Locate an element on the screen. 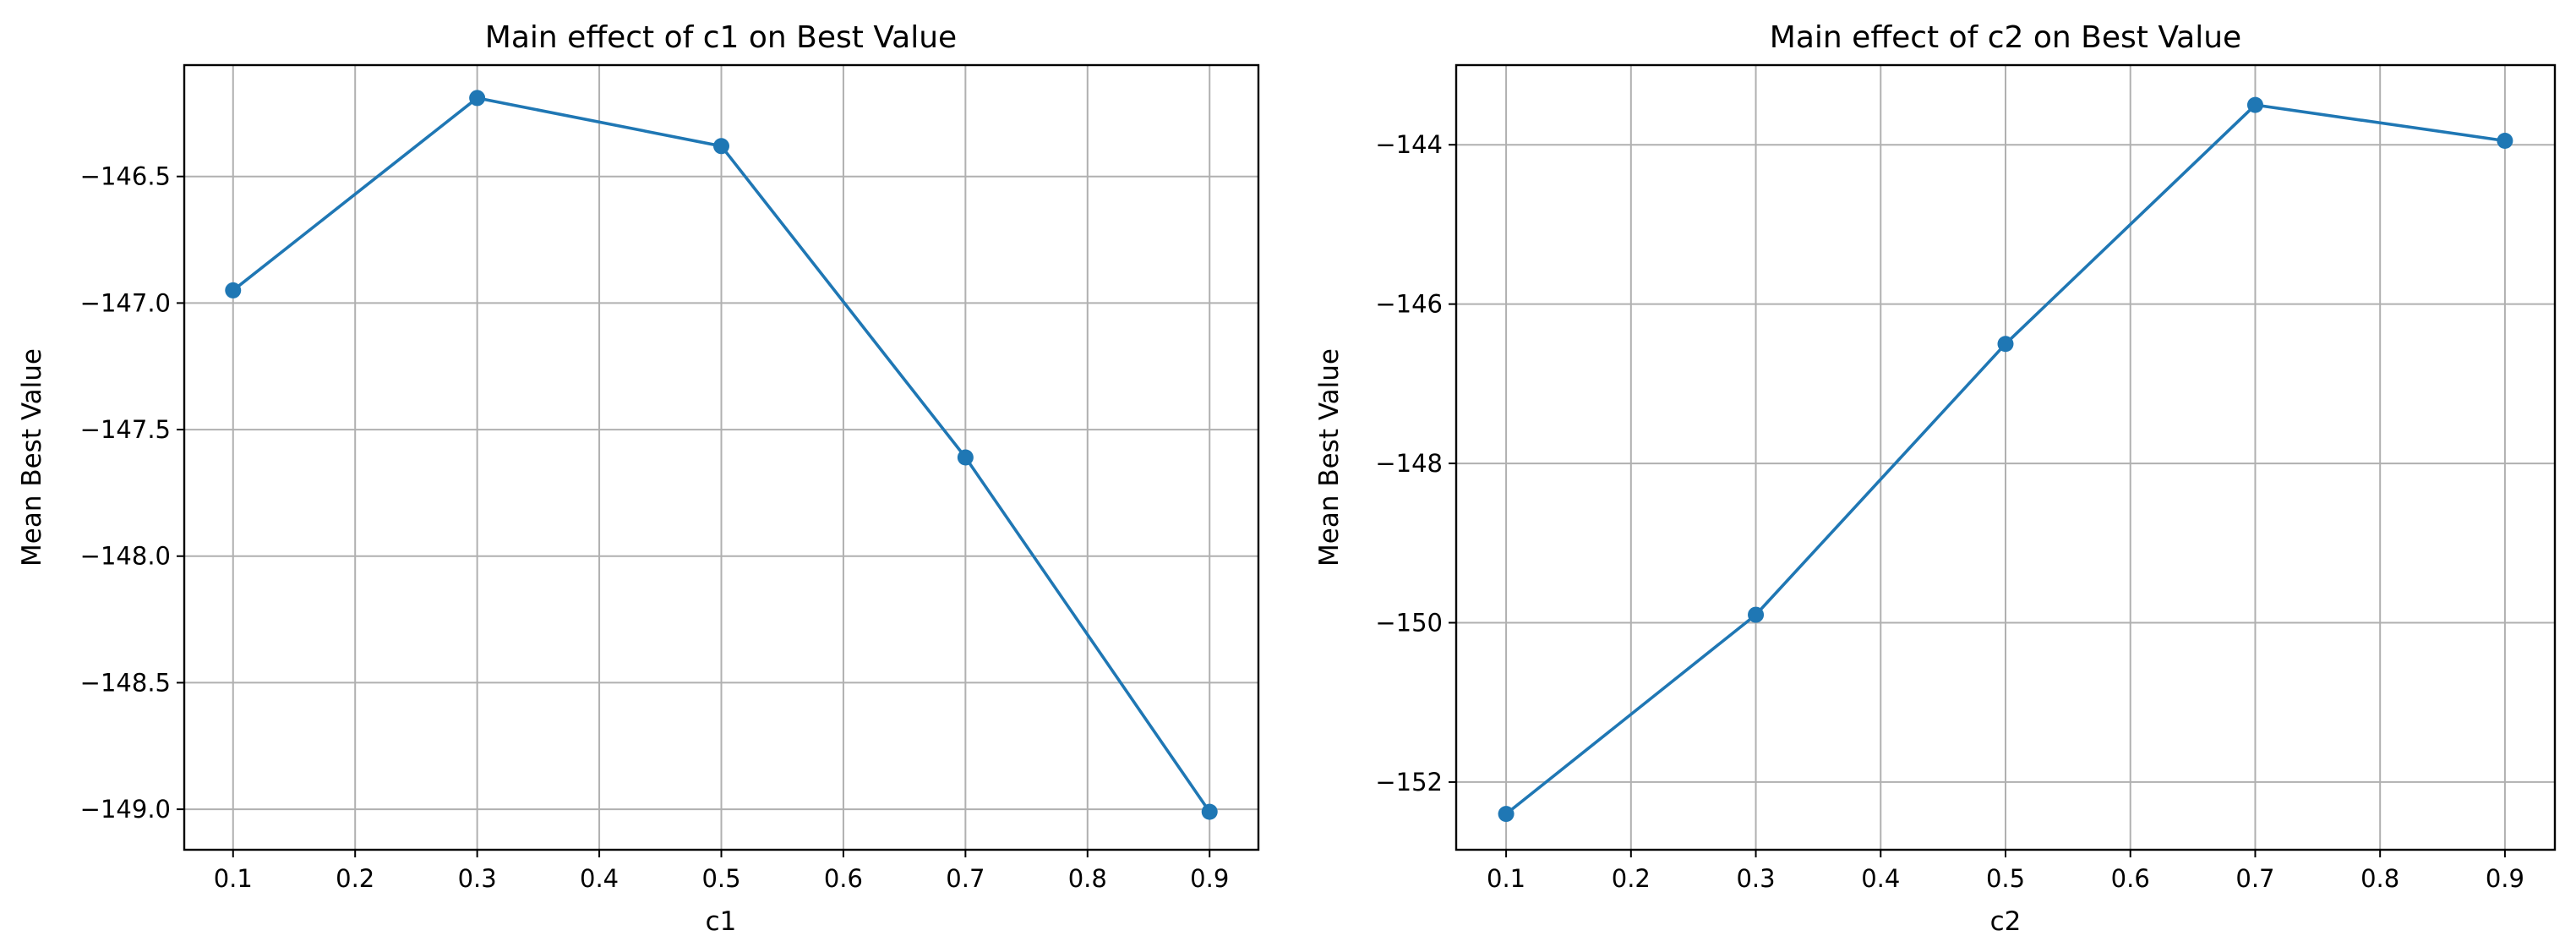 The height and width of the screenshot is (947, 2576). x-axis-label: c2 is located at coordinates (2006, 921).